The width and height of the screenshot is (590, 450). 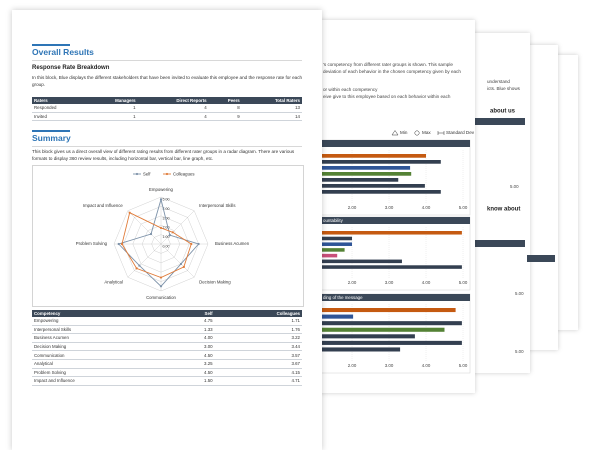 I want to click on table-cell: 3.00, so click(x=194, y=347).